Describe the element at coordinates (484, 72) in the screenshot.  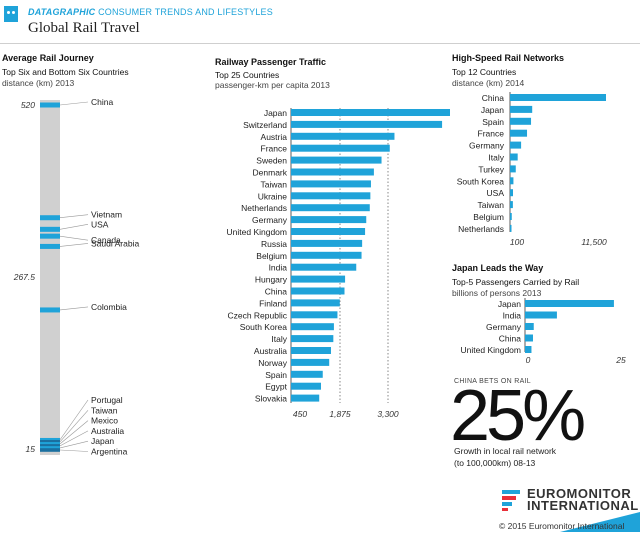
I see `hsr-subtitle: Top 12 Countries` at that location.